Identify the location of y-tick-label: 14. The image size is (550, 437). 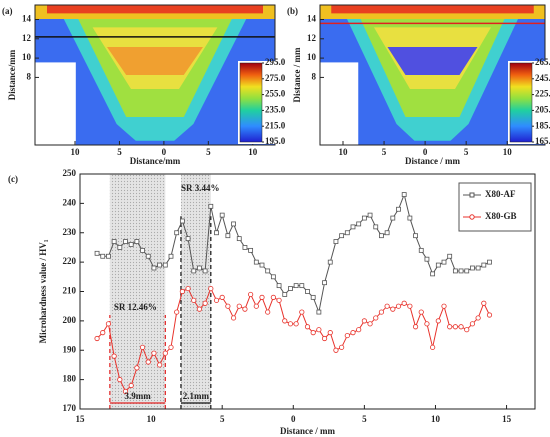
(27, 19).